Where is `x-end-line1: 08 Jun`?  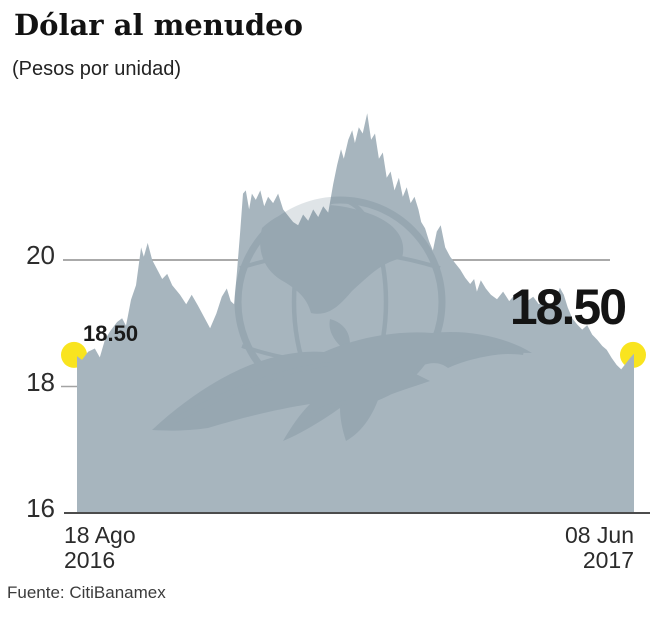
x-end-line1: 08 Jun is located at coordinates (599, 535).